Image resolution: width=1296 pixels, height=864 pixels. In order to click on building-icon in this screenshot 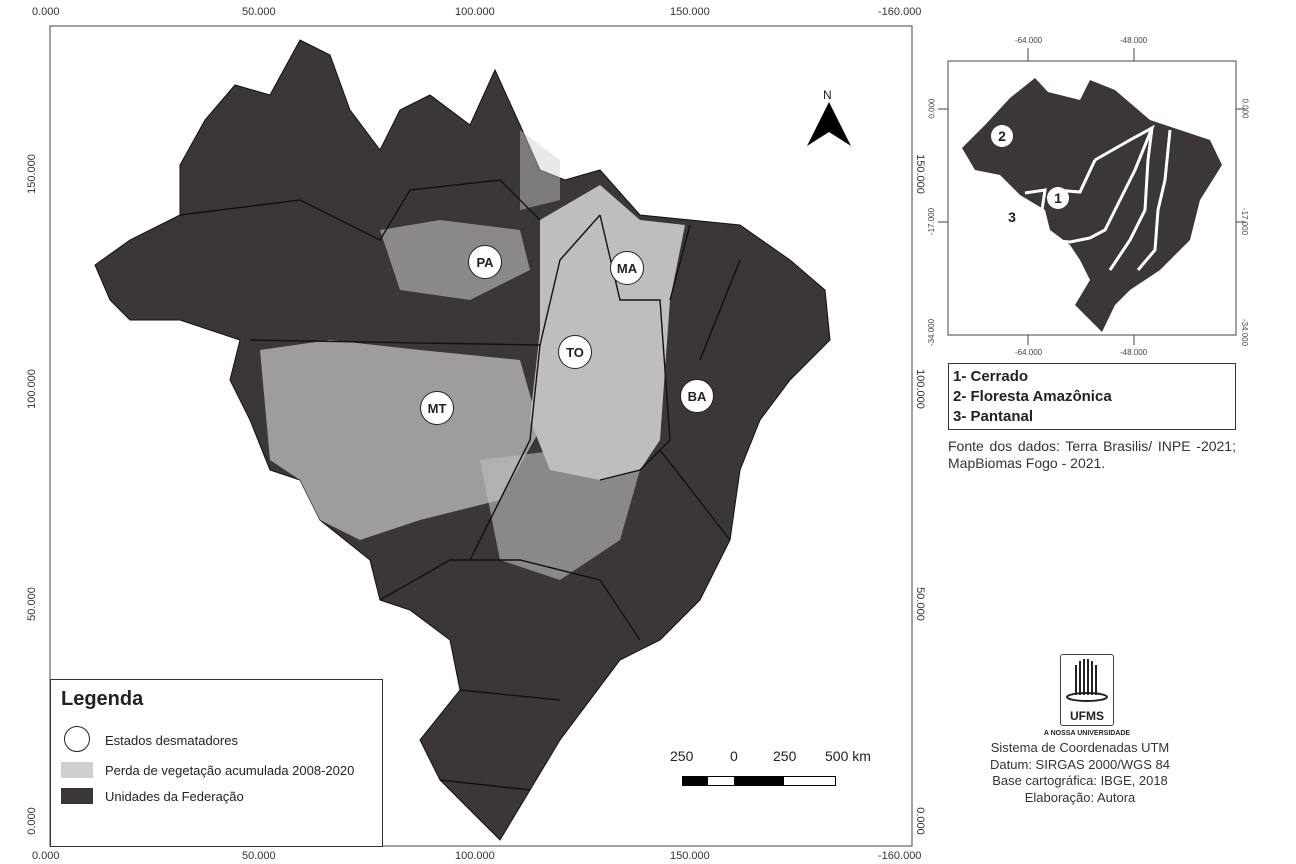, I will do `click(1087, 680)`.